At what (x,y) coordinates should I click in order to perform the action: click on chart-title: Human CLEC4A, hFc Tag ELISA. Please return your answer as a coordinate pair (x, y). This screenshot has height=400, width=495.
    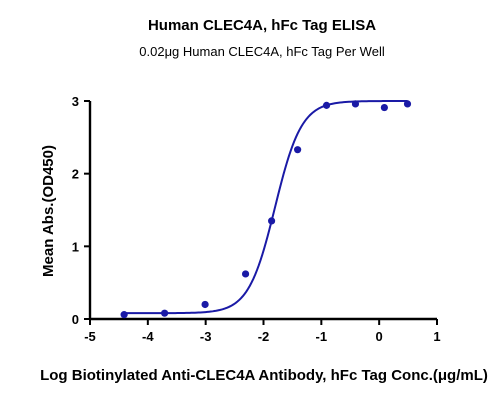
    Looking at the image, I should click on (262, 25).